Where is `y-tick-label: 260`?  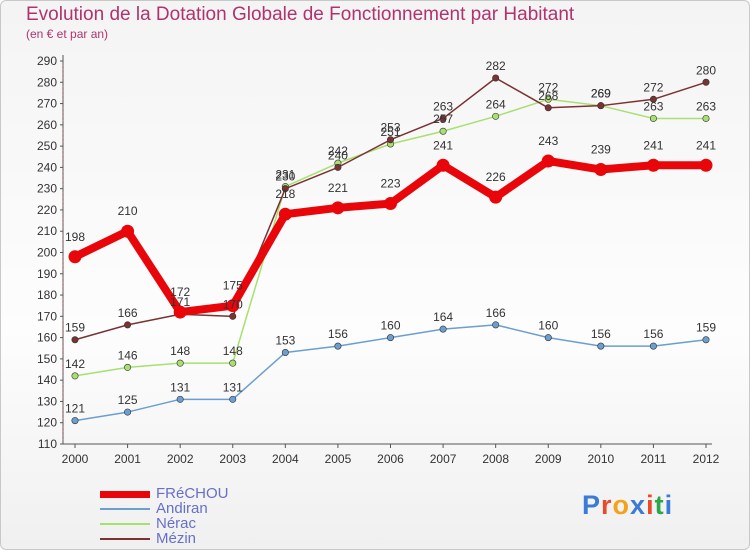
y-tick-label: 260 is located at coordinates (47, 125).